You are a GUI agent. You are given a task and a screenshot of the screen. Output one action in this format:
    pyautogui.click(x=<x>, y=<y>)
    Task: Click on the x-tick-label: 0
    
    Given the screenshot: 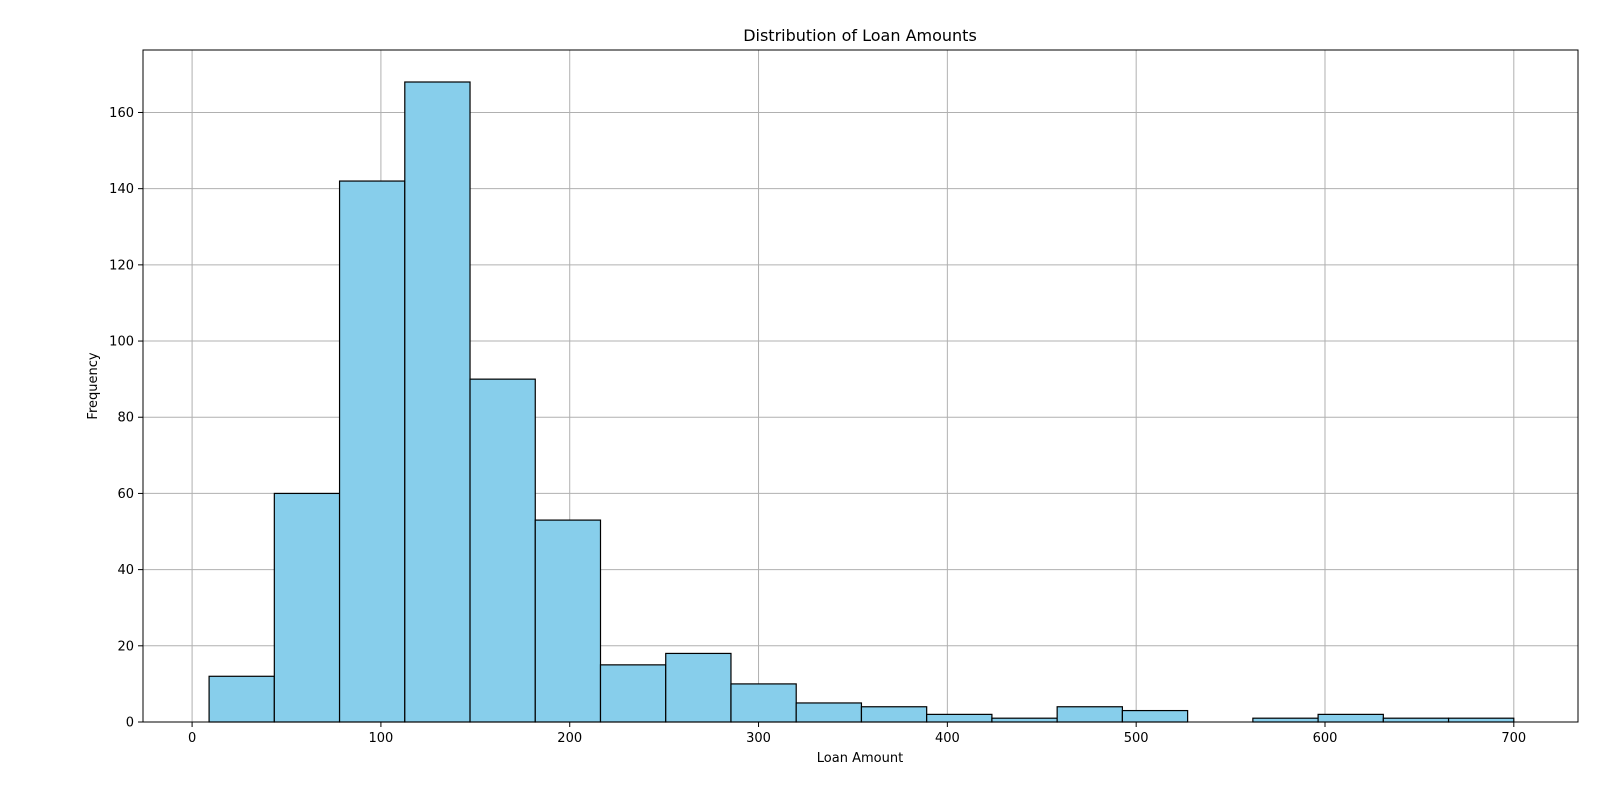 What is the action you would take?
    pyautogui.click(x=192, y=738)
    